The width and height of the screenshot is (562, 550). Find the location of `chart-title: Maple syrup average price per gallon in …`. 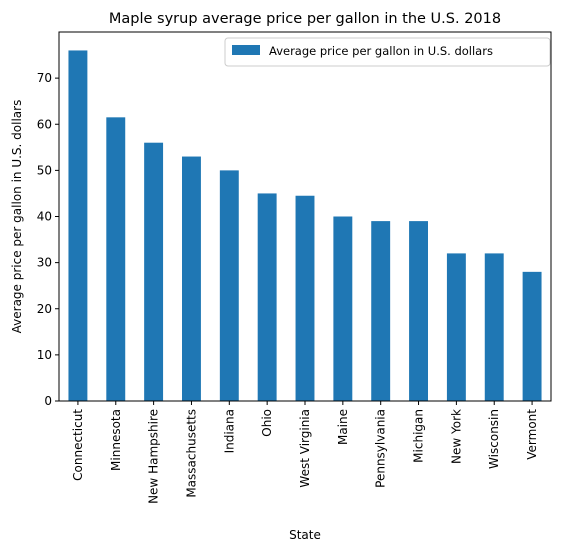

chart-title: Maple syrup average price per gallon in … is located at coordinates (305, 19).